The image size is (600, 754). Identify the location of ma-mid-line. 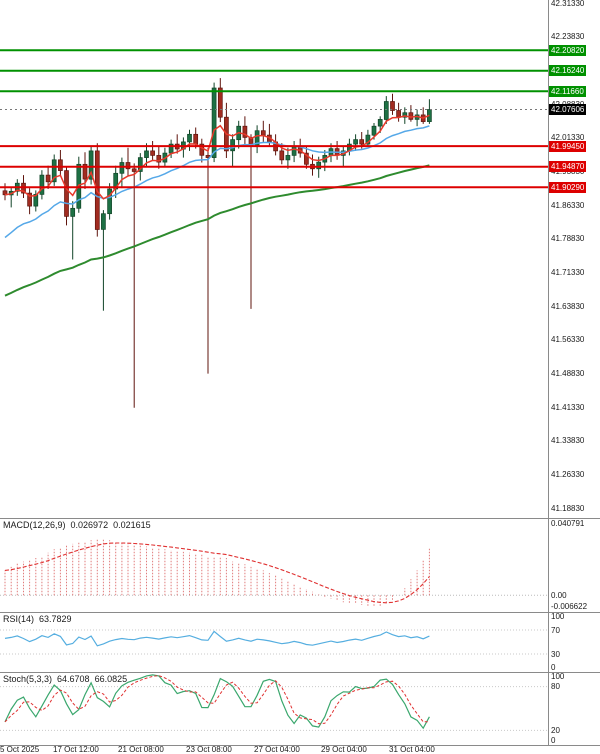
(217, 182).